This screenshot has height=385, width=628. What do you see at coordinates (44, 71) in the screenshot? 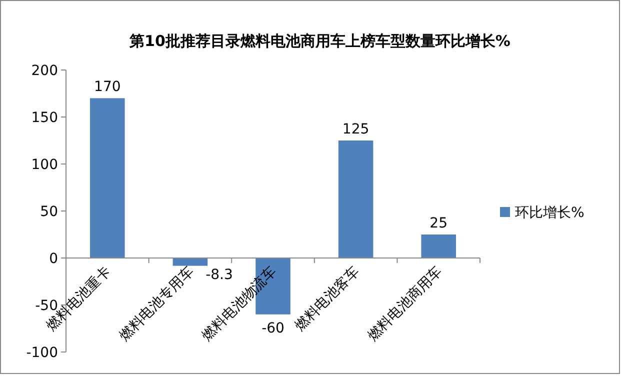
I see `y-tick-label: 200` at bounding box center [44, 71].